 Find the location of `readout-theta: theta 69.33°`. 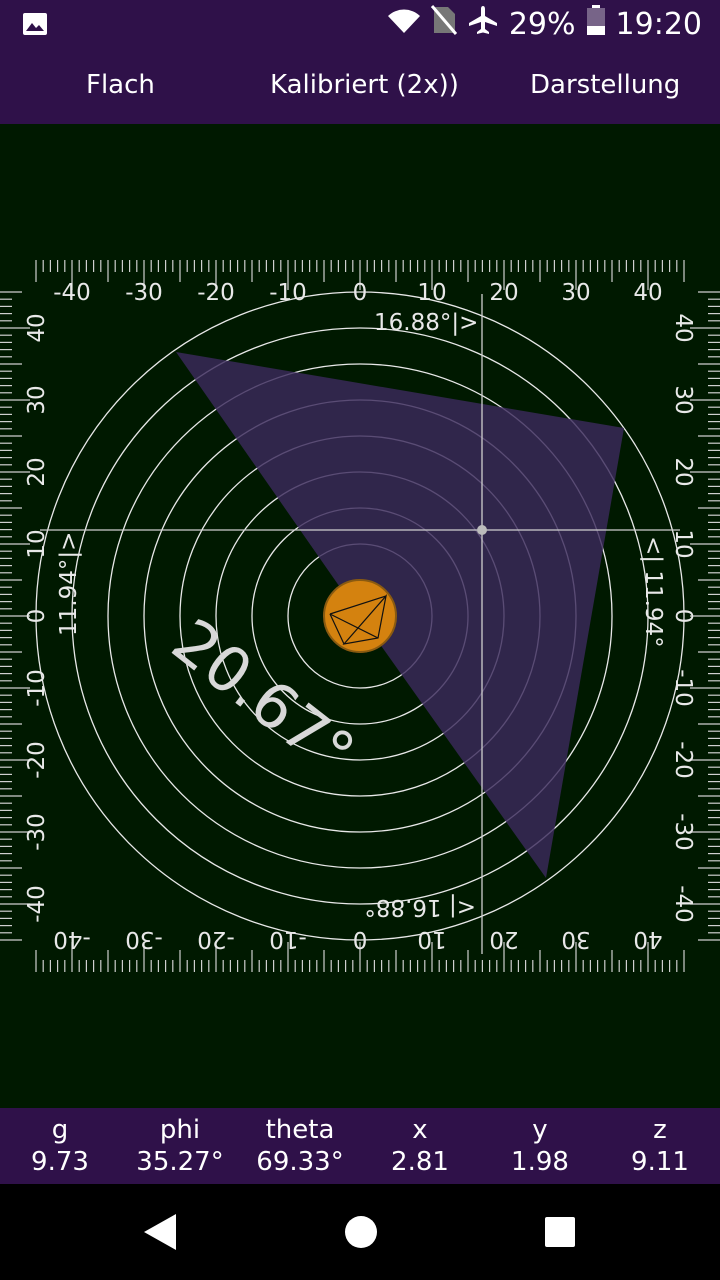

readout-theta: theta 69.33° is located at coordinates (300, 1146).